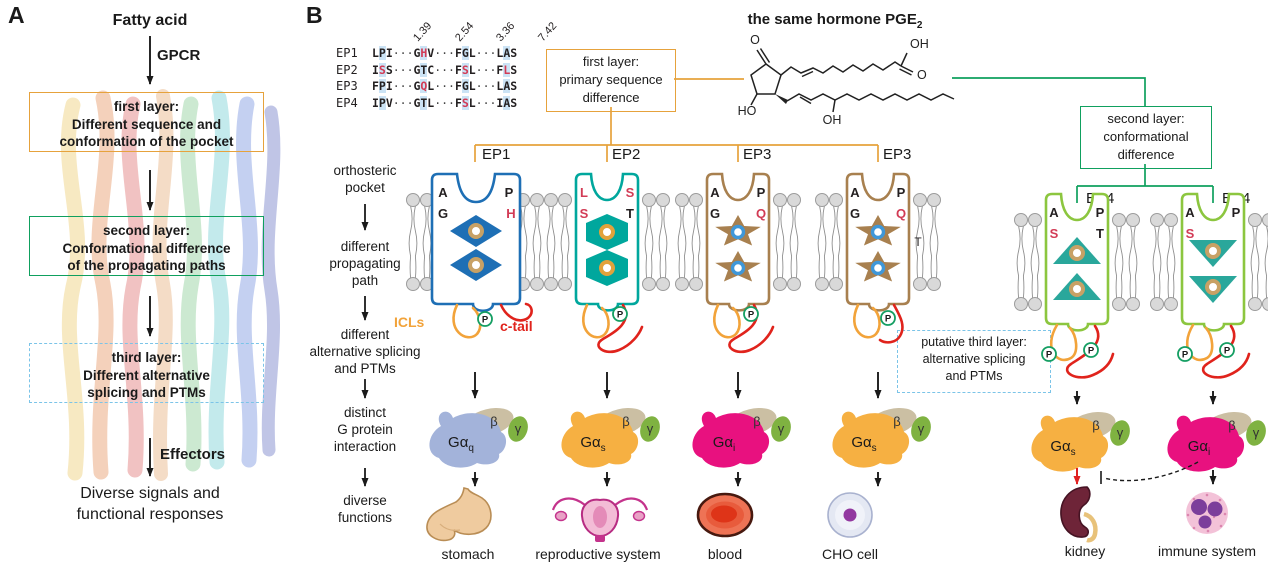 Image resolution: width=1268 pixels, height=569 pixels. I want to click on receptor-label-ep3: EP3, so click(757, 154).